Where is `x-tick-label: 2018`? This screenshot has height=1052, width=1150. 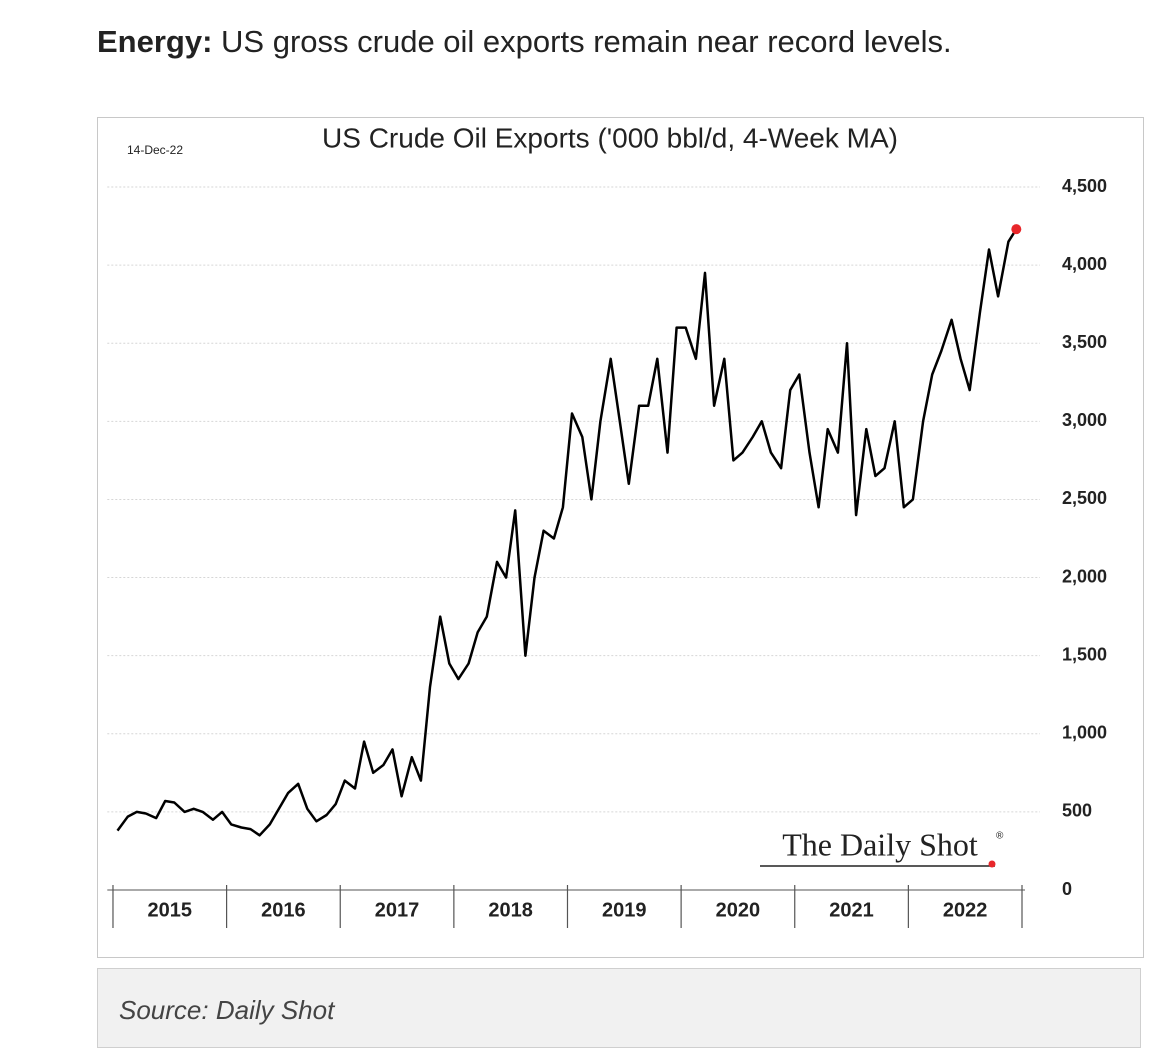
x-tick-label: 2018 is located at coordinates (510, 910).